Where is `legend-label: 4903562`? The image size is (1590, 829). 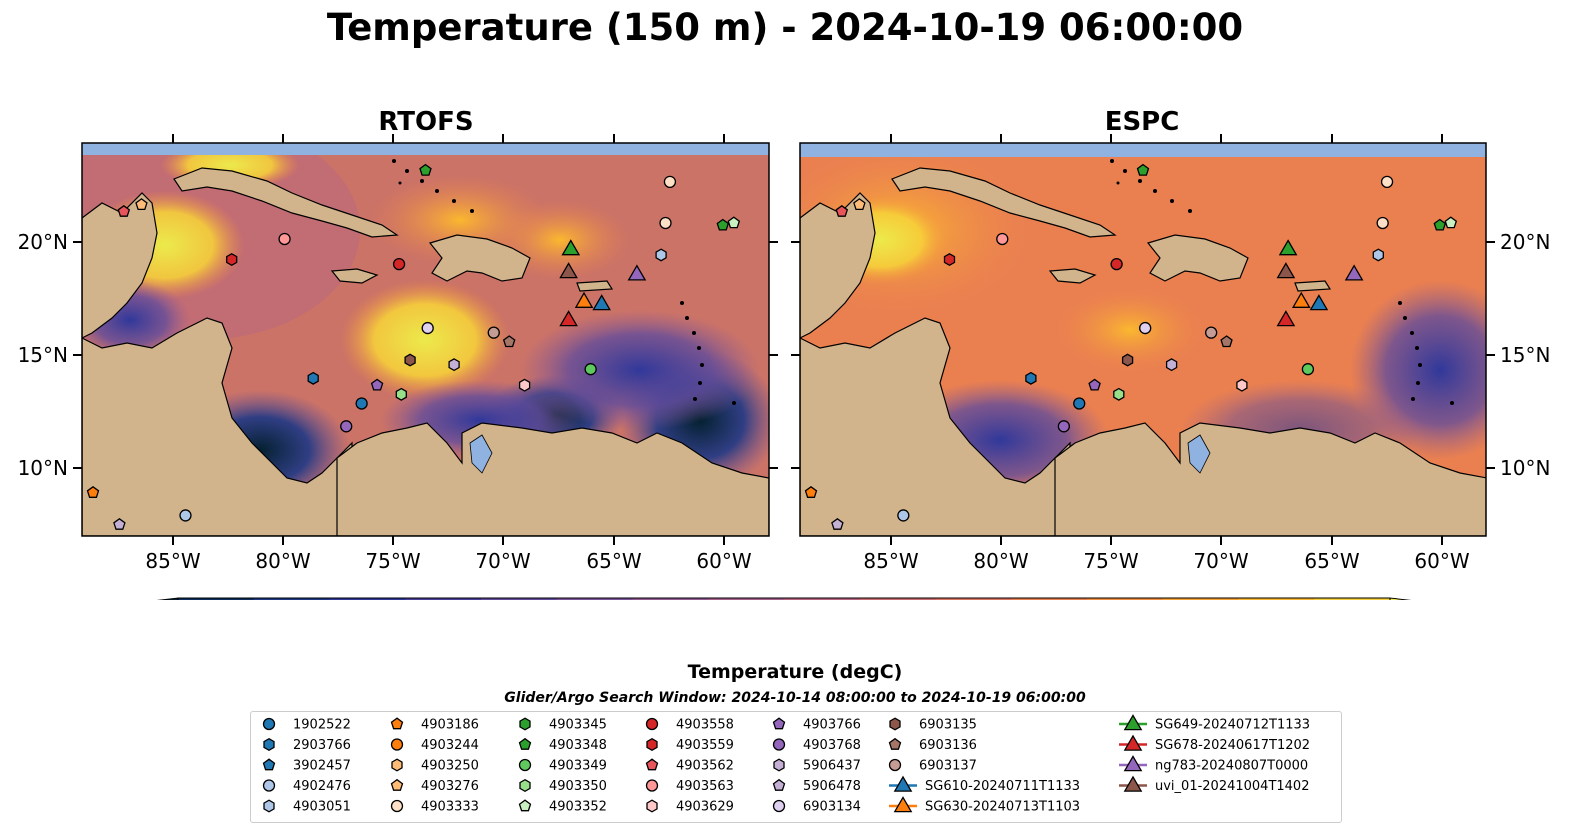
legend-label: 4903562 is located at coordinates (705, 766).